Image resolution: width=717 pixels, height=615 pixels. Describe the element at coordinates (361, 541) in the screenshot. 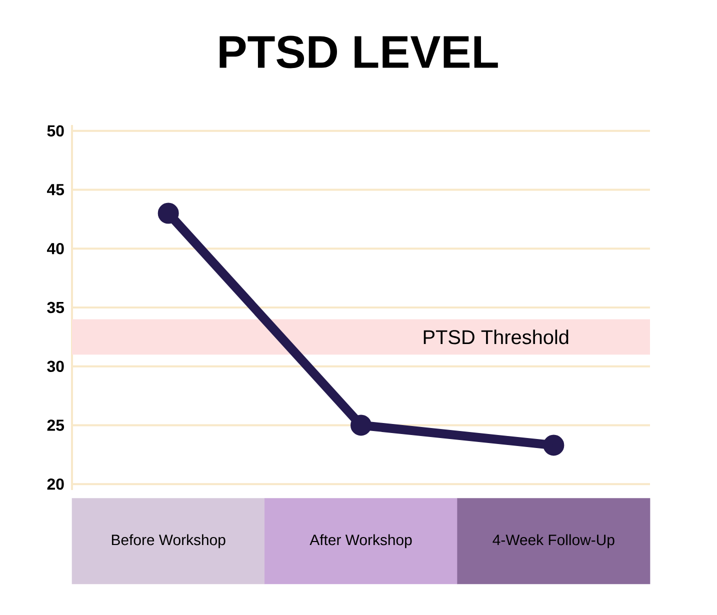

I see `x-tick-label: After Workshop` at that location.